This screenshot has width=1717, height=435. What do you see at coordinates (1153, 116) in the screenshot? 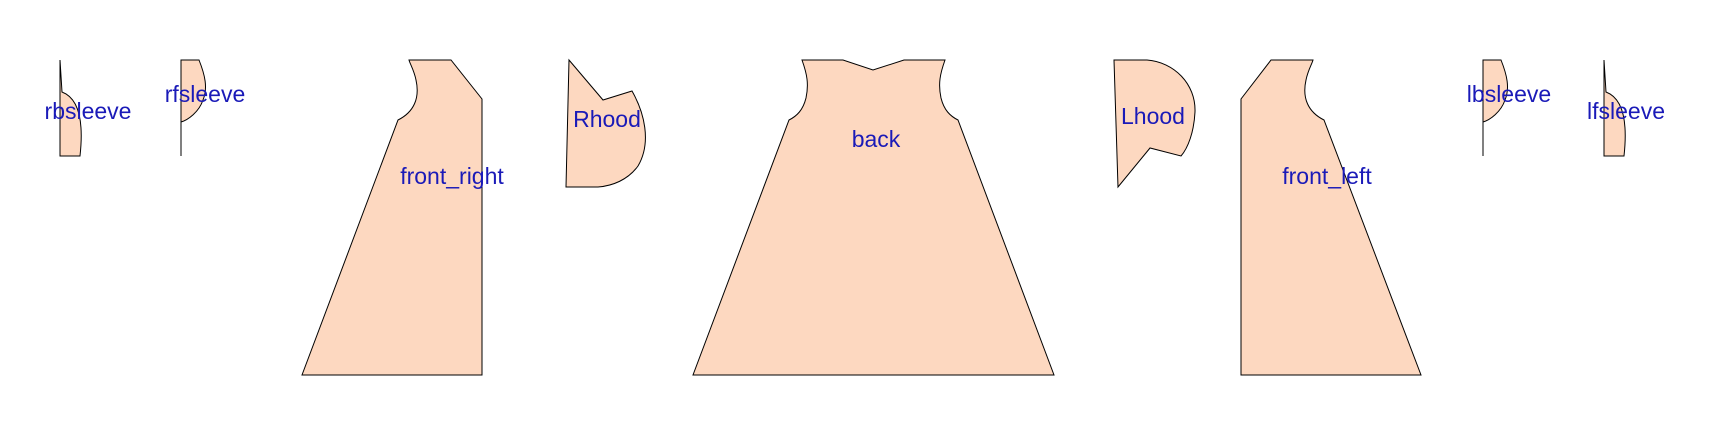
I see `label-lhood: Lhood` at bounding box center [1153, 116].